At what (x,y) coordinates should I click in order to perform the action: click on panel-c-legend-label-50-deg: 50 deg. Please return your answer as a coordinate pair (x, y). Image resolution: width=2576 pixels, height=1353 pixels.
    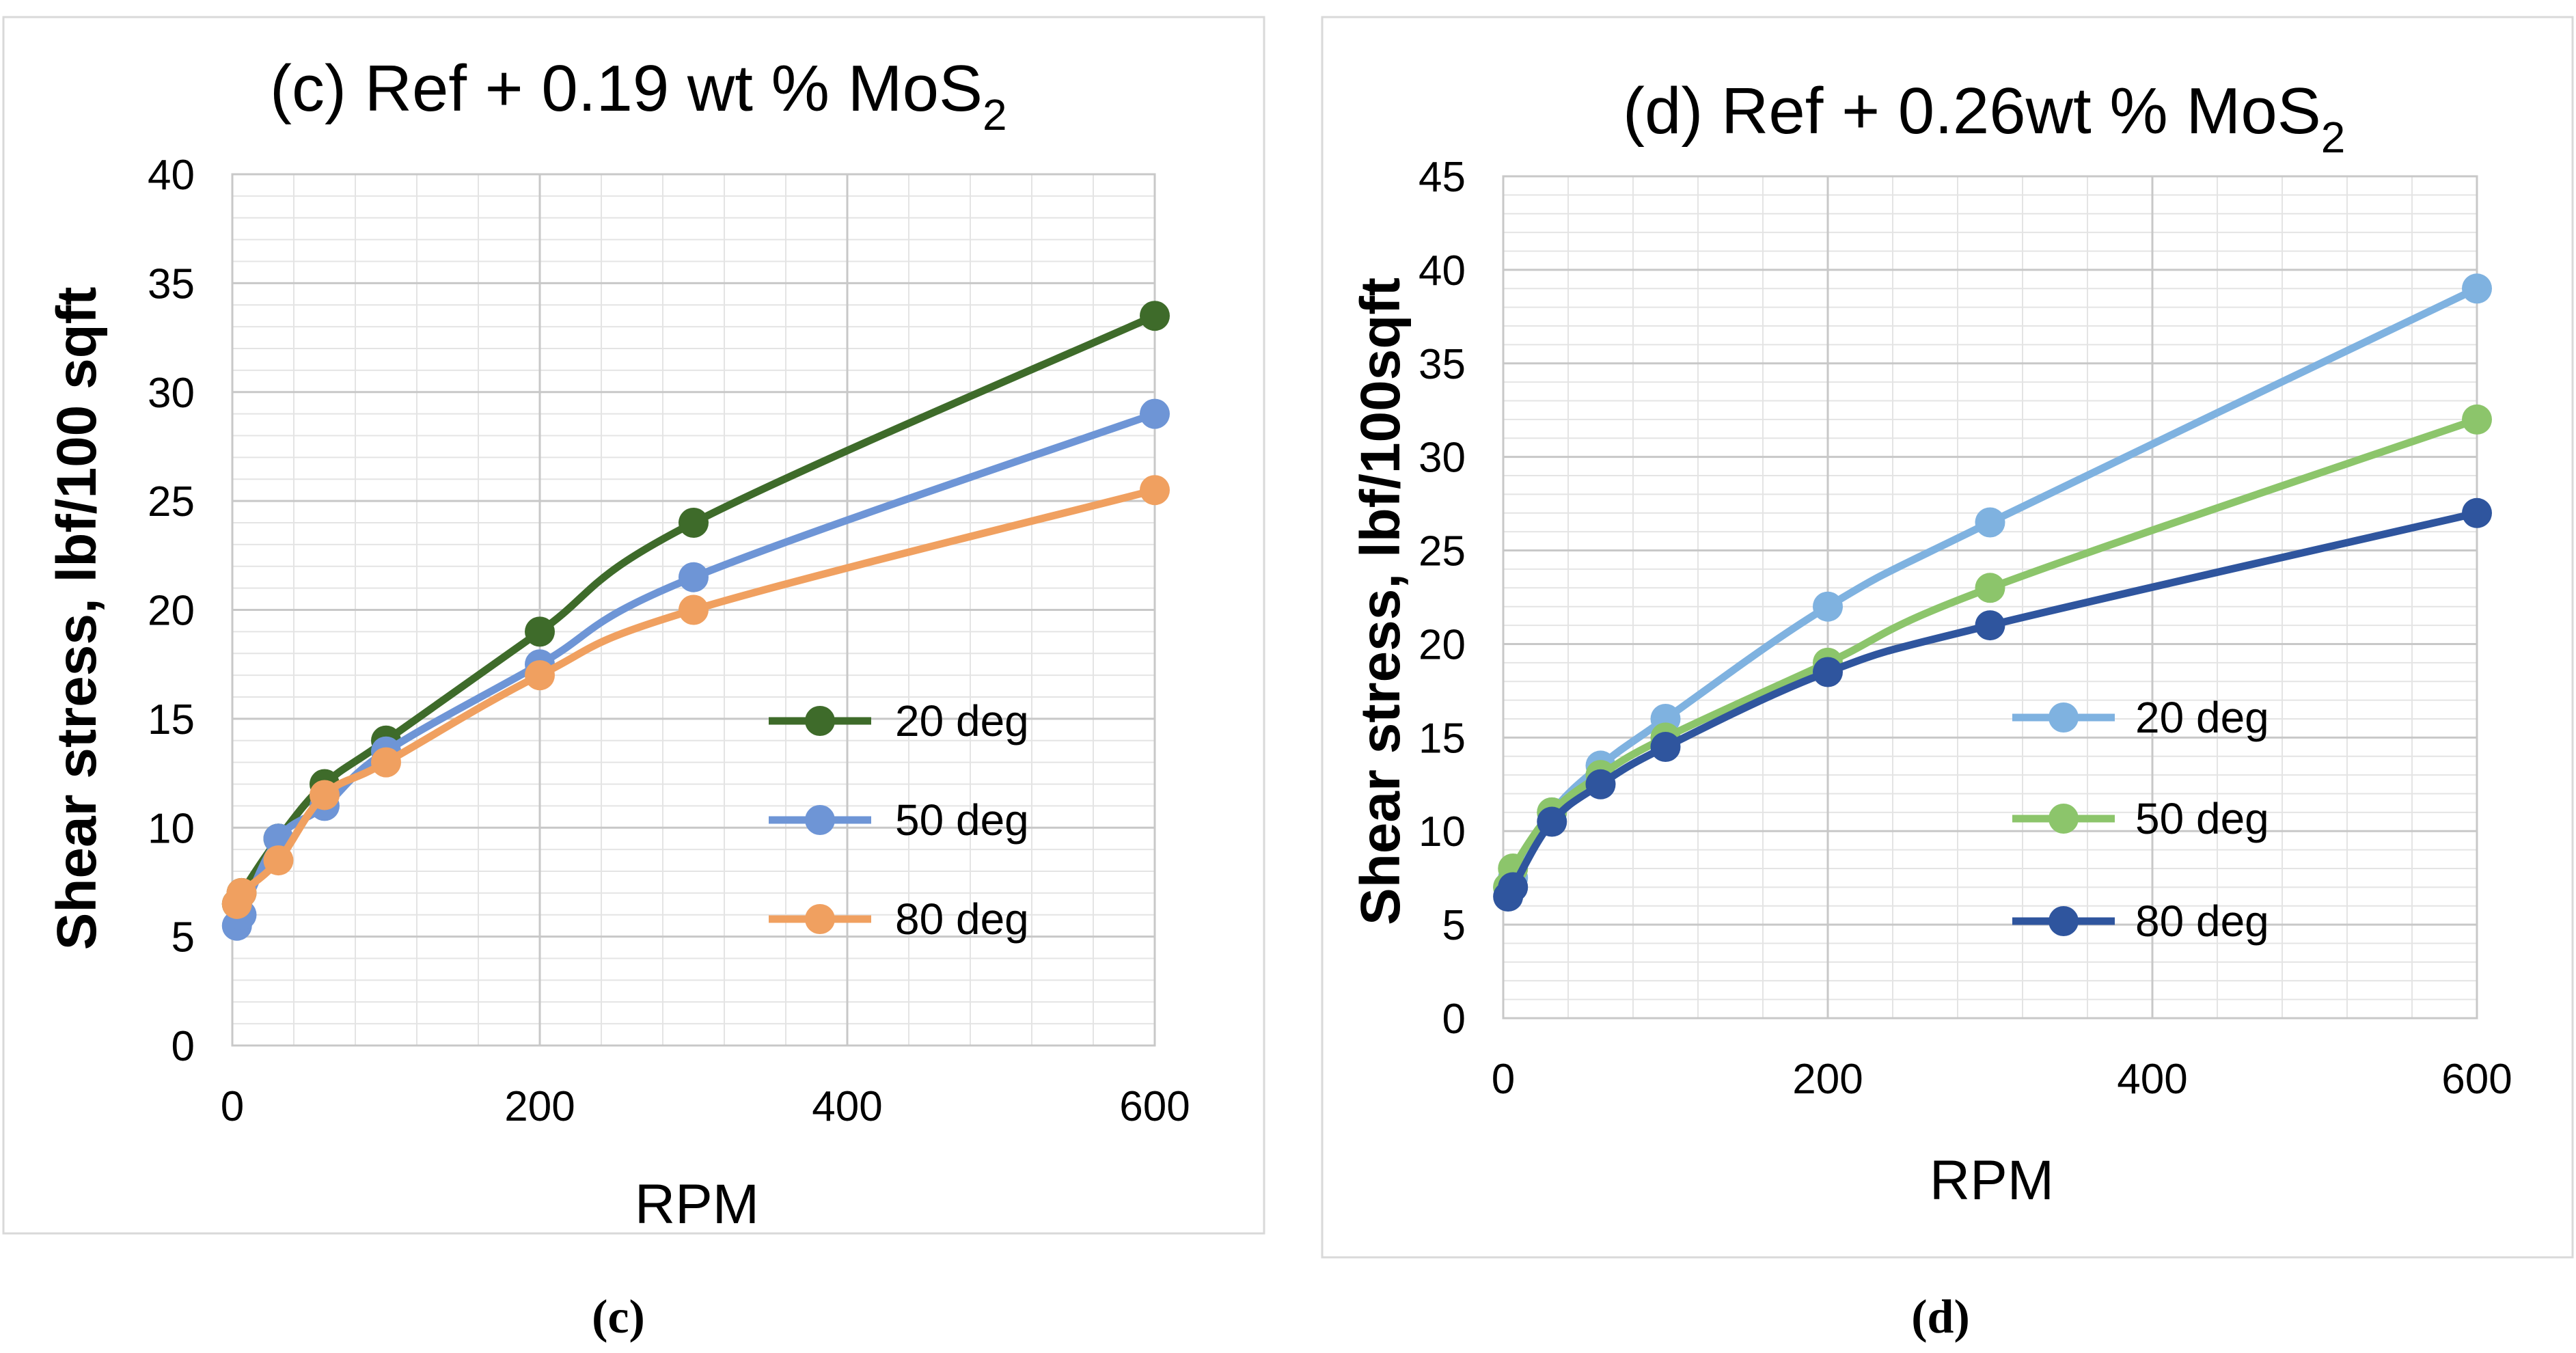
    Looking at the image, I should click on (962, 820).